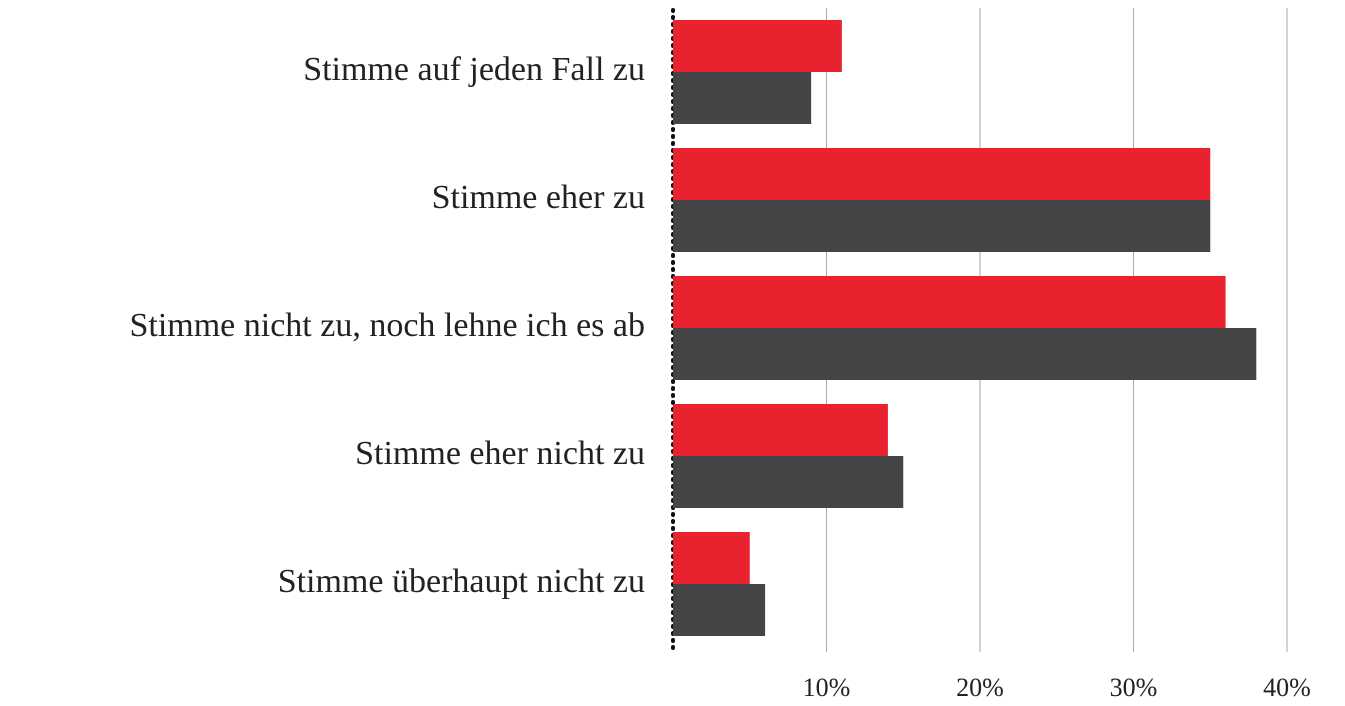  Describe the element at coordinates (827, 687) in the screenshot. I see `x-tick-label: 10%` at that location.